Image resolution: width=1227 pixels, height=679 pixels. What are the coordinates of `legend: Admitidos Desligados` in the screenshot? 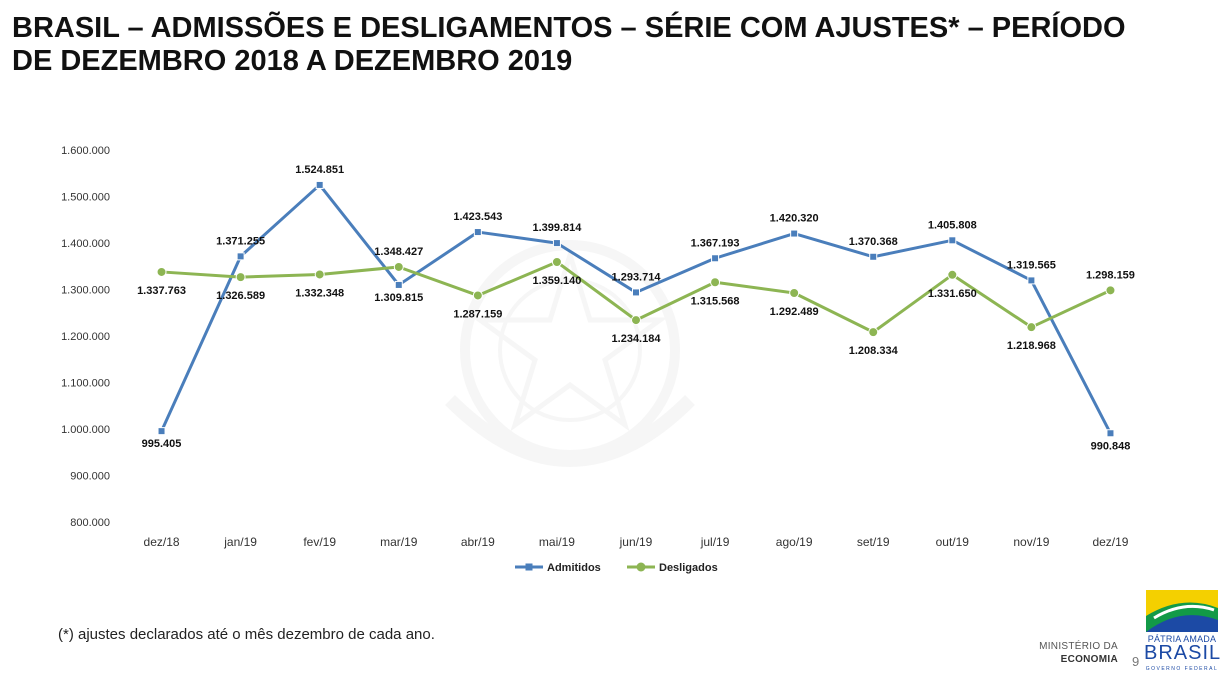 It's located at (616, 568).